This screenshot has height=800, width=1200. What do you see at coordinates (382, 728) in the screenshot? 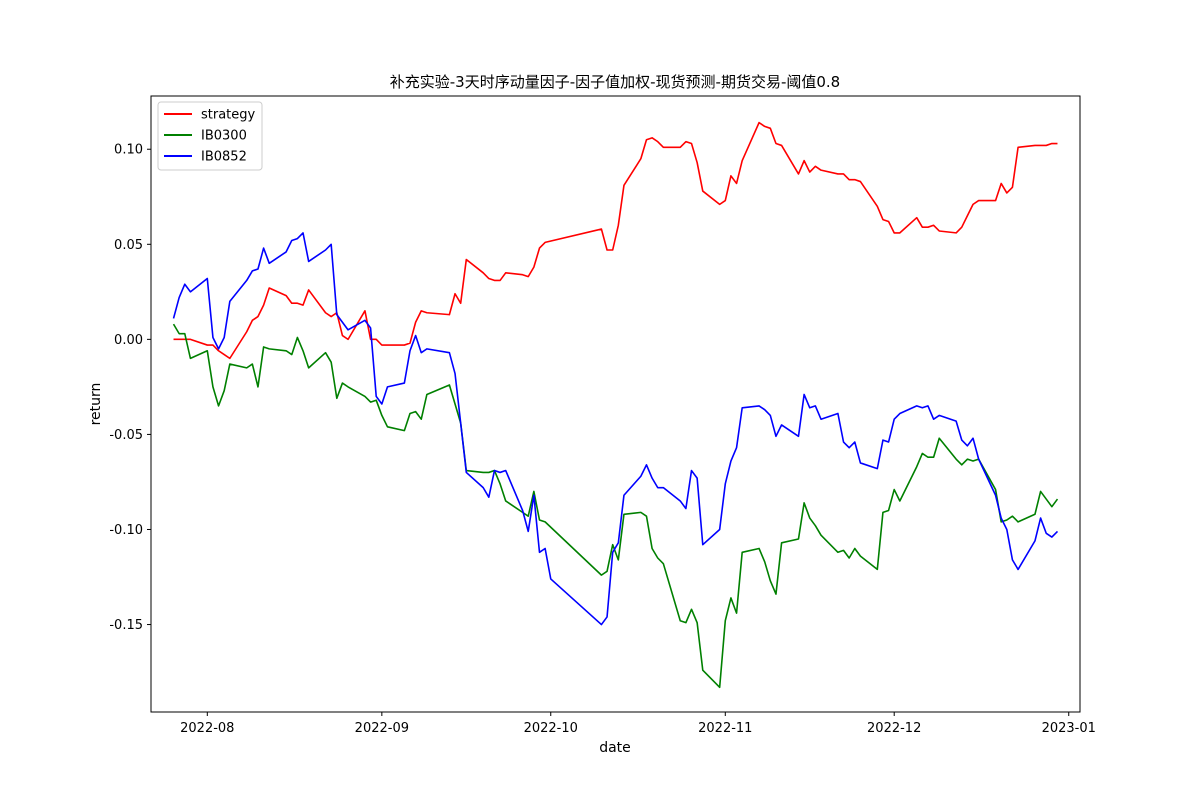
I see `x-tick-label: 2022-09` at bounding box center [382, 728].